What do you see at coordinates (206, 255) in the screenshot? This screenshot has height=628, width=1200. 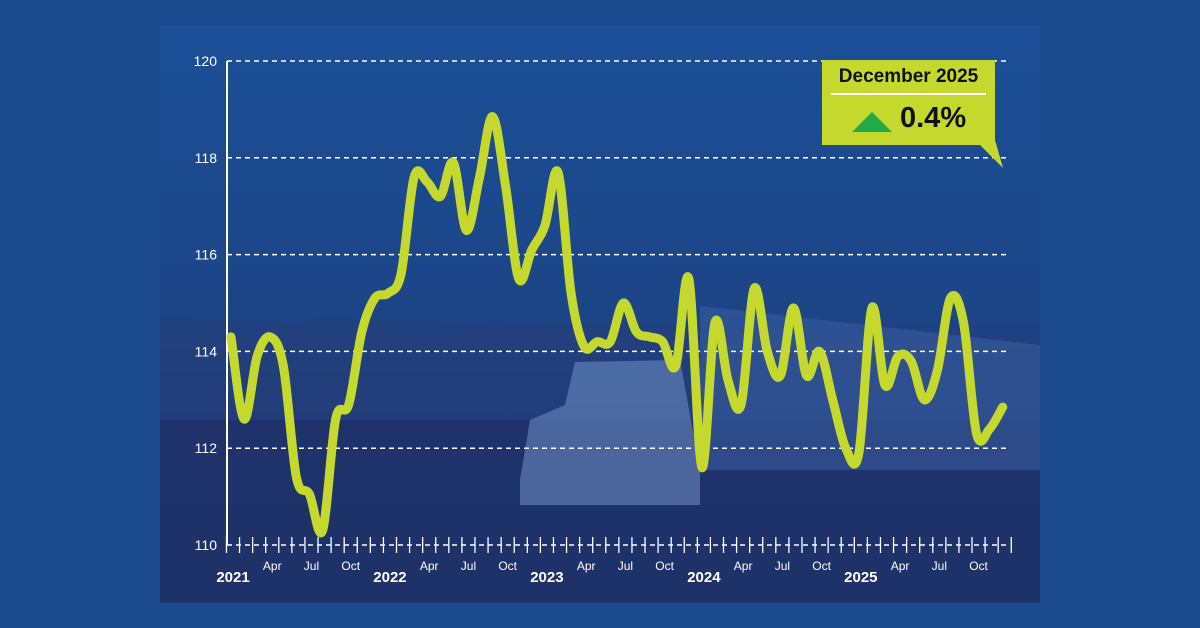 I see `y-tick-label: 116` at bounding box center [206, 255].